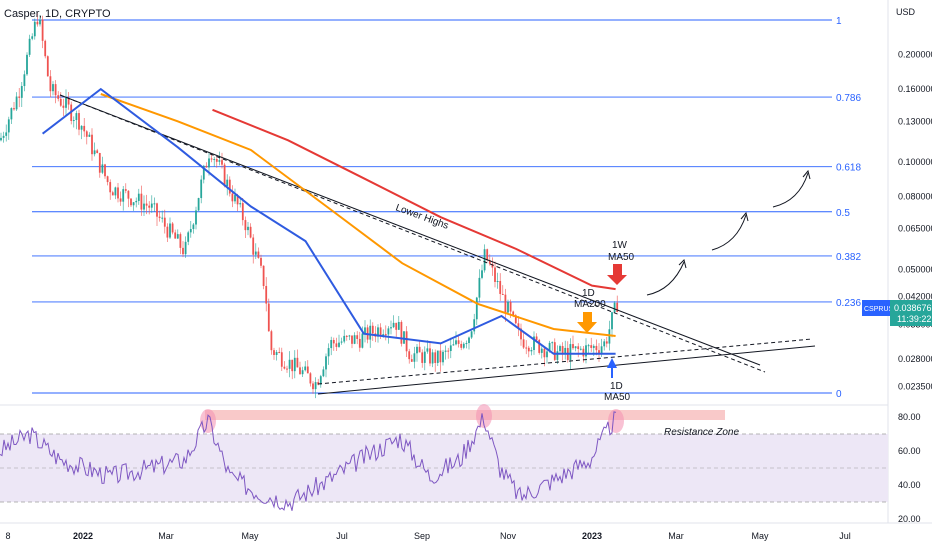 This screenshot has height=550, width=932. What do you see at coordinates (676, 536) in the screenshot?
I see `time-tick-8: Mar` at bounding box center [676, 536].